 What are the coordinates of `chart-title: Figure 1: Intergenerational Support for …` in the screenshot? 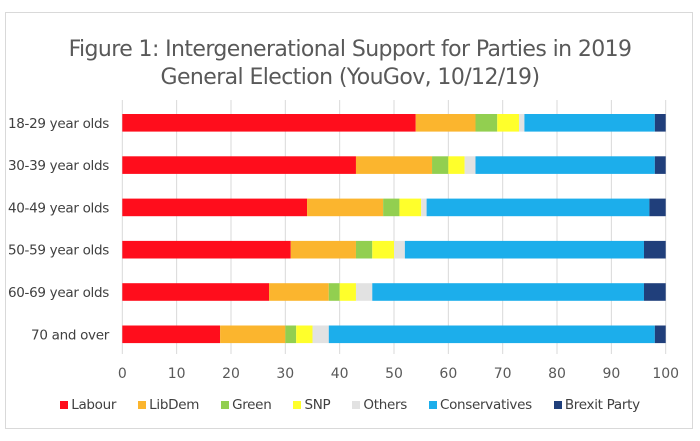 It's located at (350, 64).